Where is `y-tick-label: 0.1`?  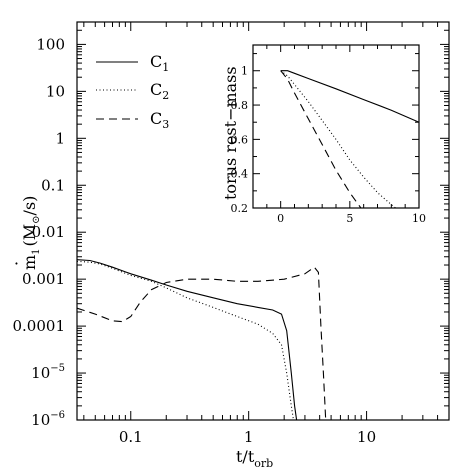
y-tick-label: 0.1 is located at coordinates (53, 185).